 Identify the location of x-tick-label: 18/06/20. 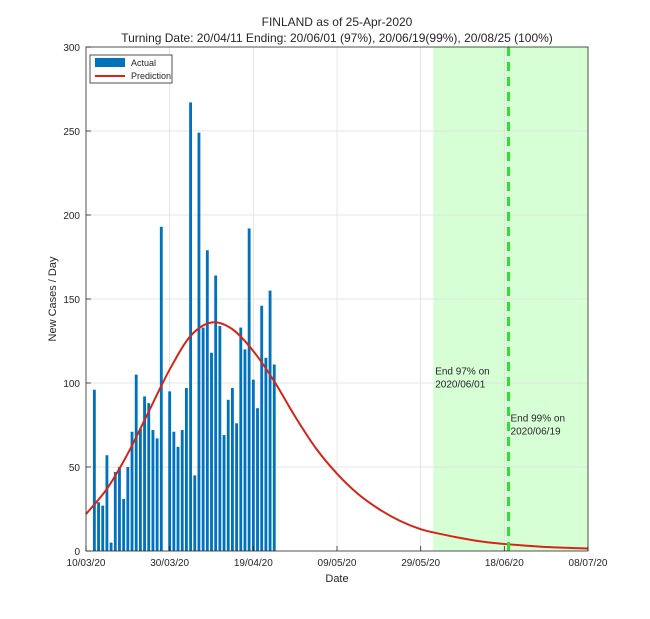
(504, 563).